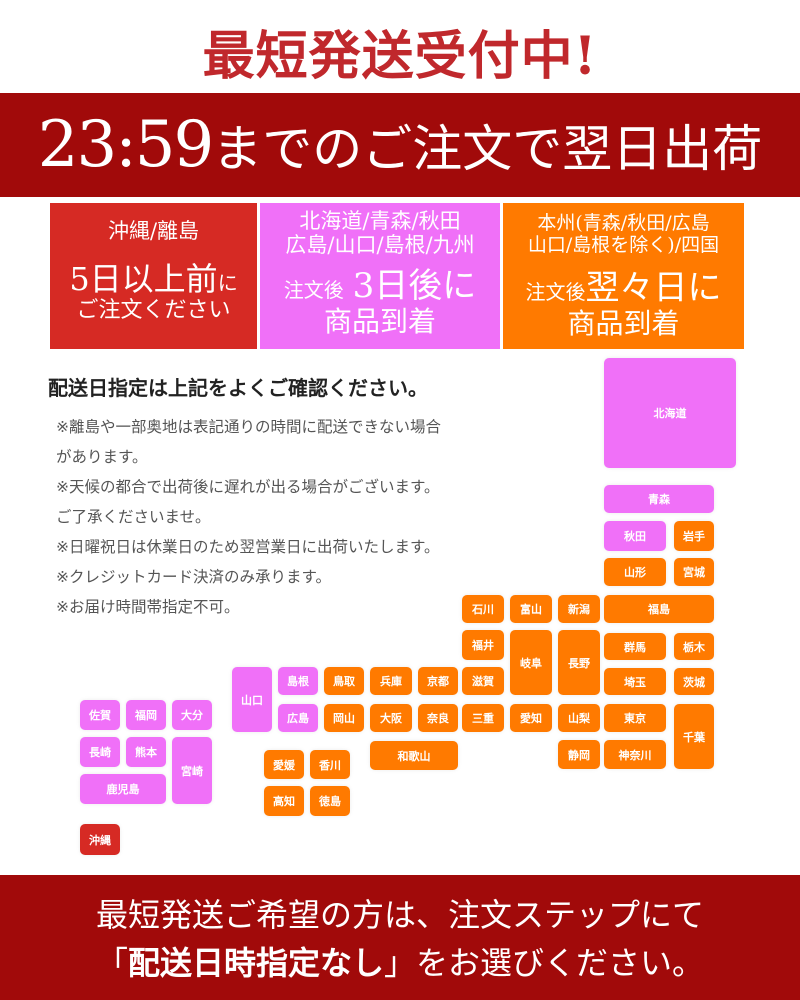  I want to click on zone-regions-1: 北海道/青森/秋田, so click(380, 221).